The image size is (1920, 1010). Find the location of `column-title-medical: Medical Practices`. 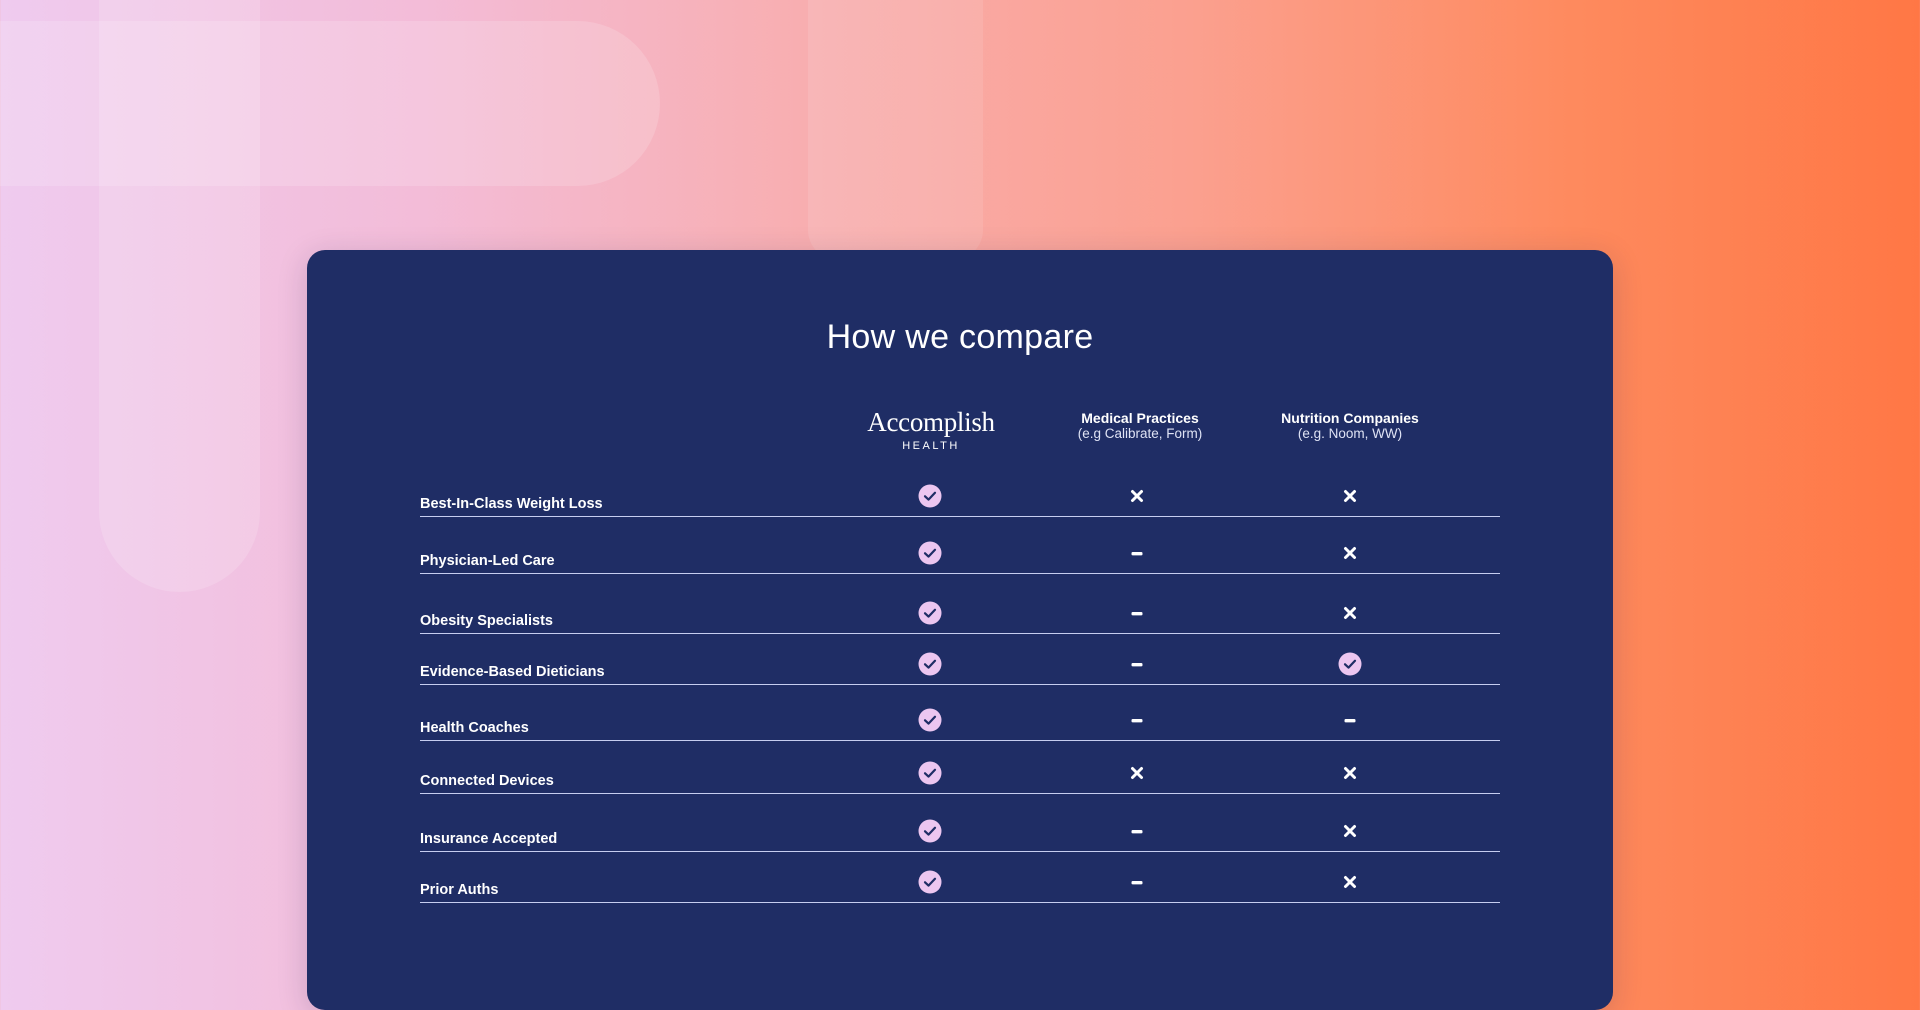

column-title-medical: Medical Practices is located at coordinates (1140, 418).